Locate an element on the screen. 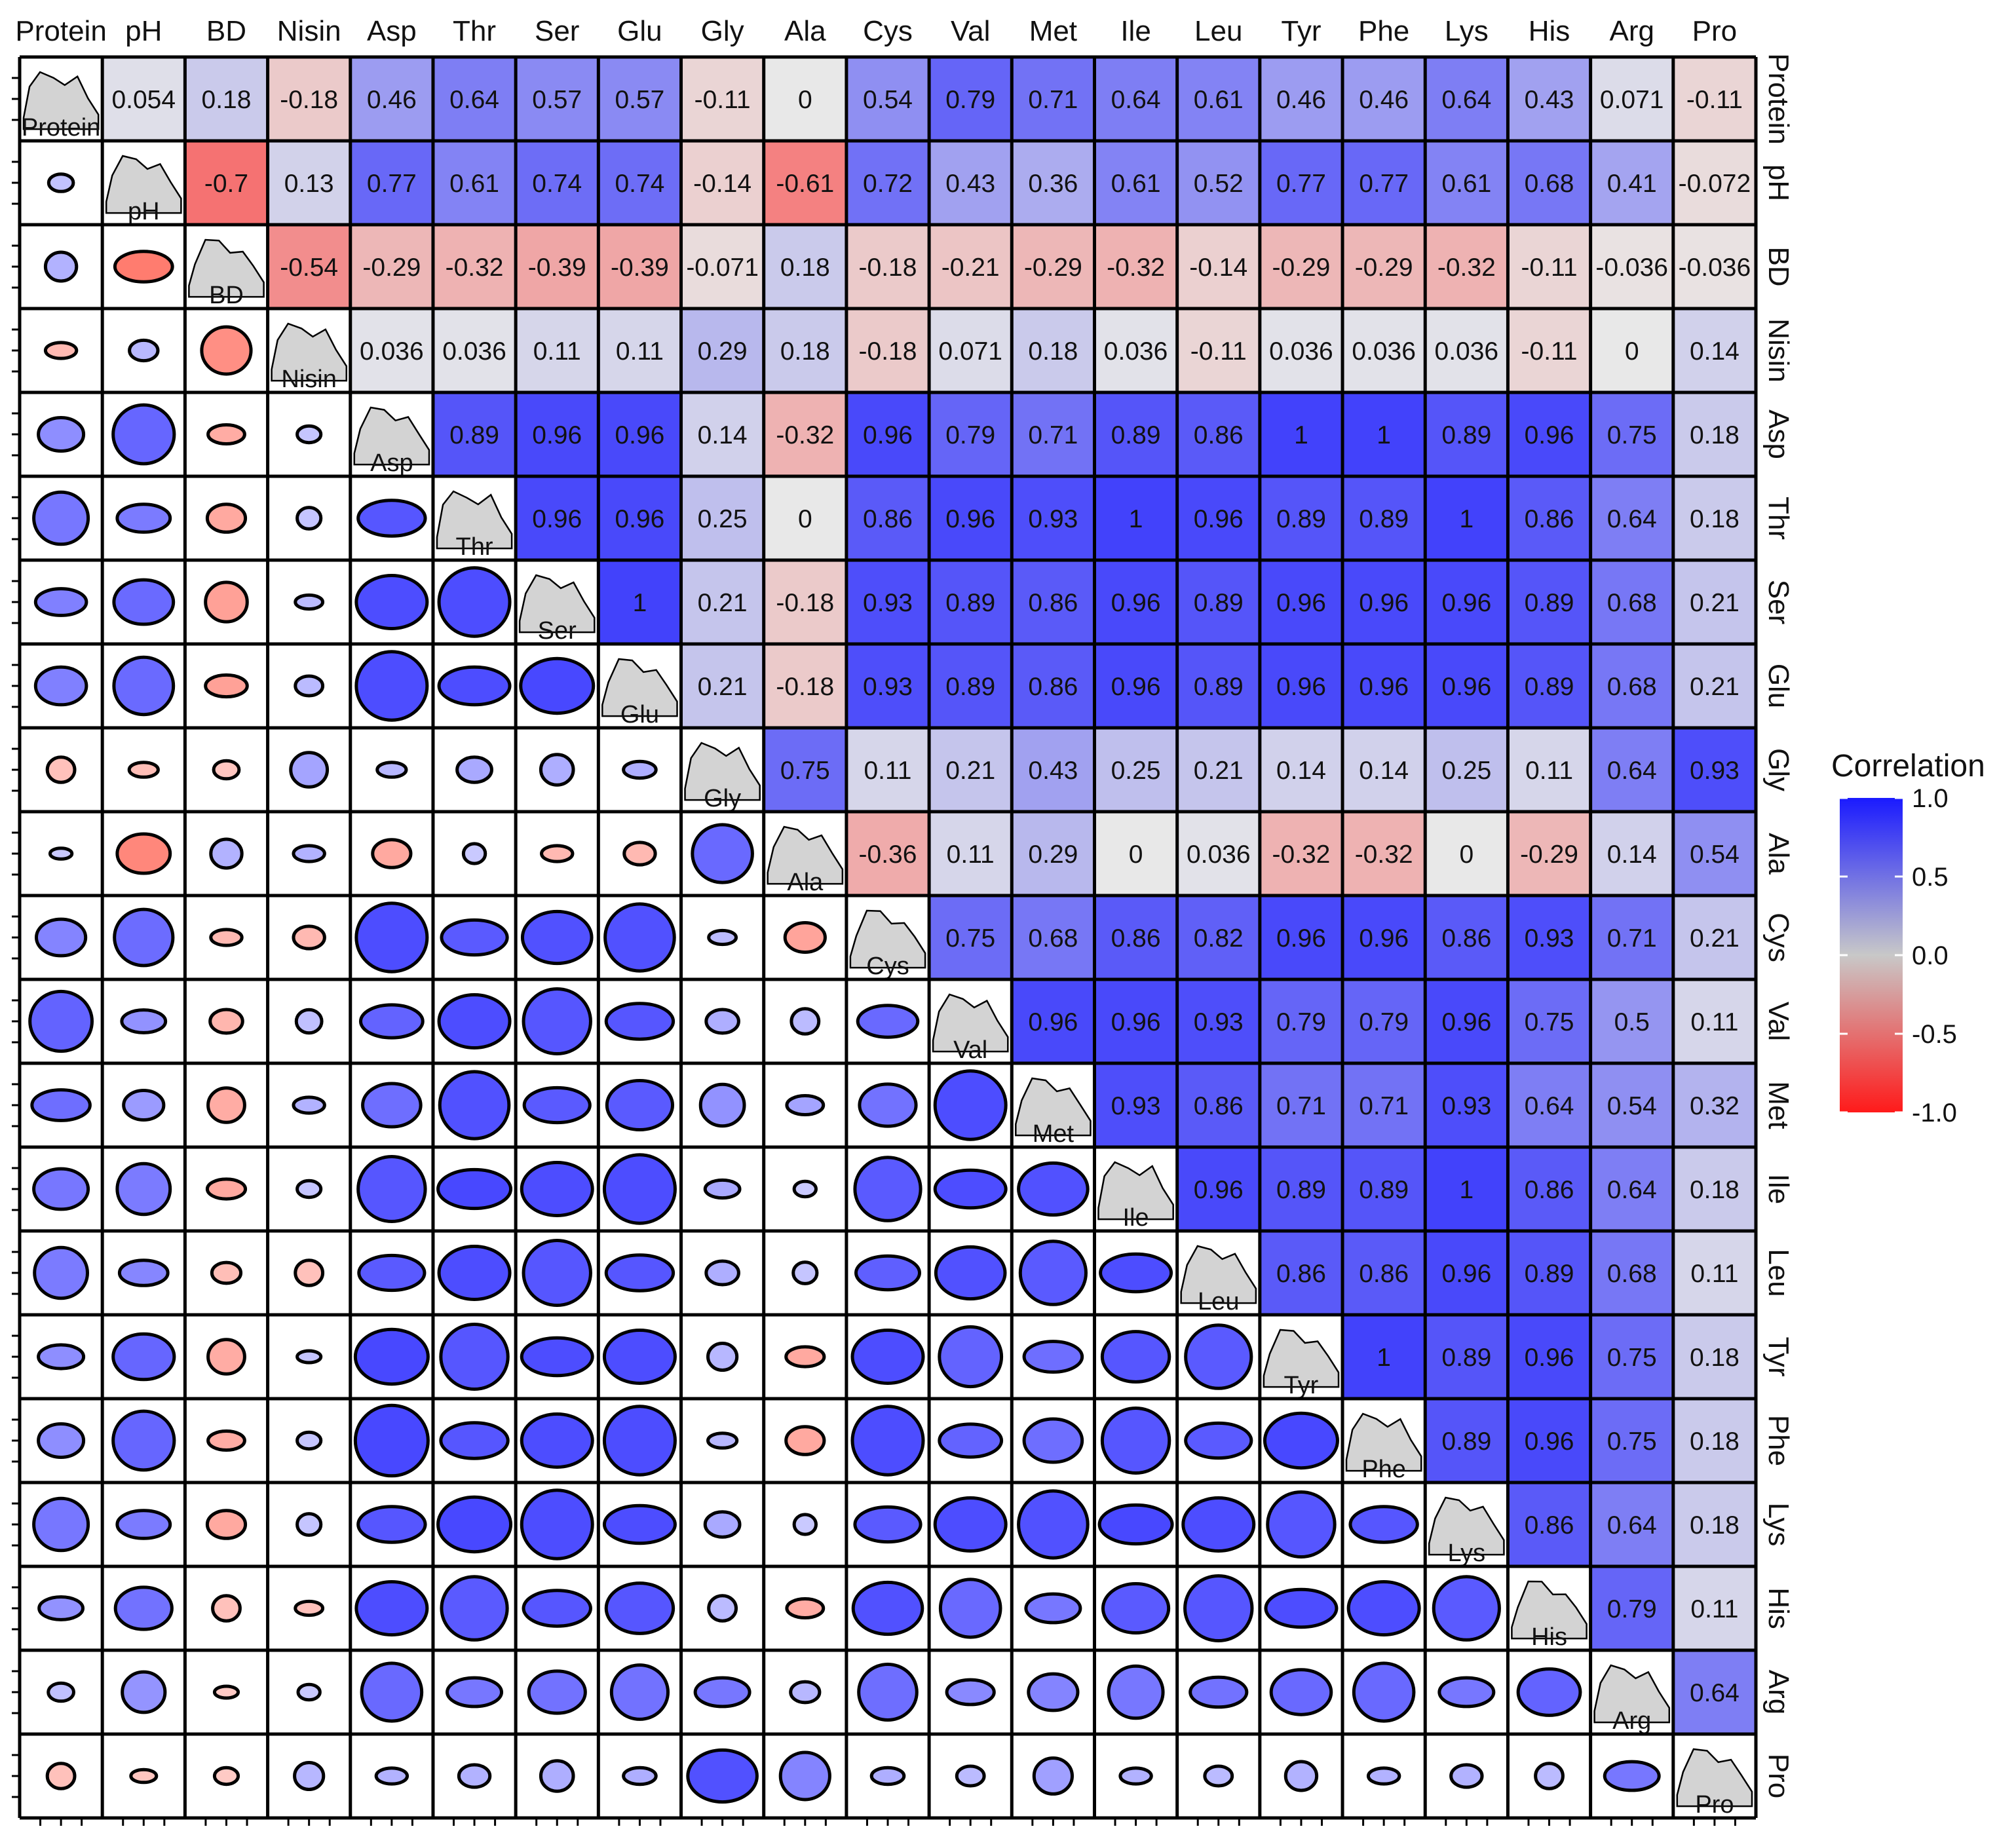 The image size is (2016, 1833). corr-value-cys-lys: 0.86 is located at coordinates (1466, 938).